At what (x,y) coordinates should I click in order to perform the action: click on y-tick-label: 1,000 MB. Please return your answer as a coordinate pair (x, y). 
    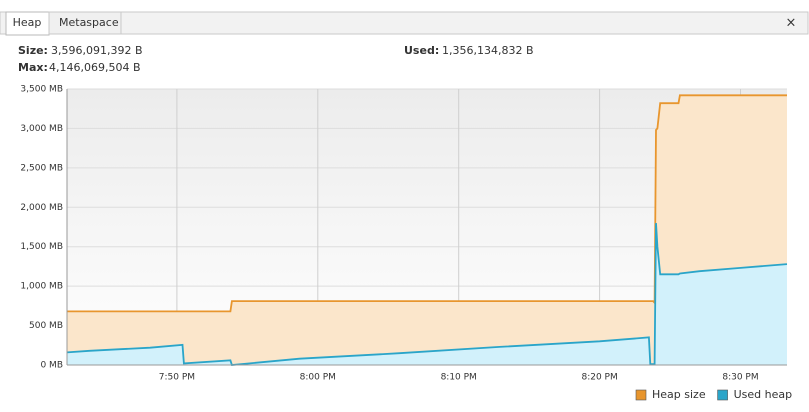
    Looking at the image, I should click on (41, 287).